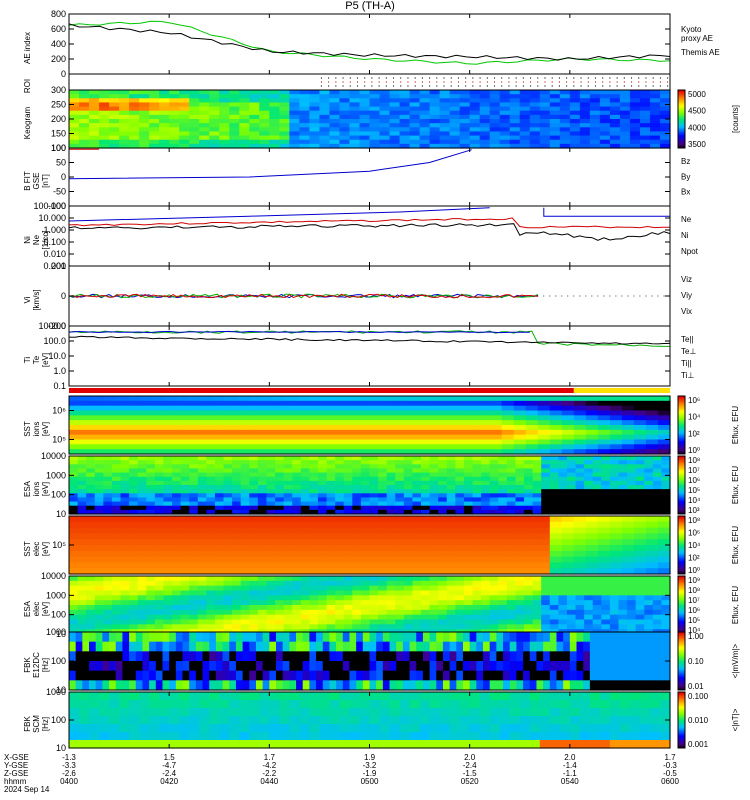  Describe the element at coordinates (686, 295) in the screenshot. I see `velocity-legend-item-line: Viy` at that location.